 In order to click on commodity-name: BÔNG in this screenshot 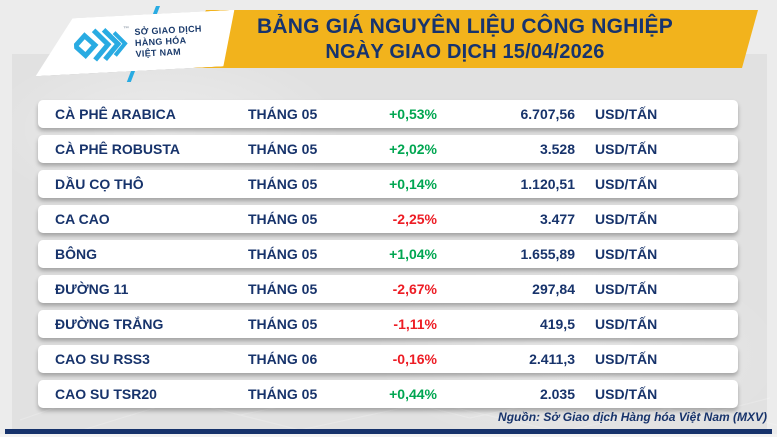, I will do `click(76, 254)`.